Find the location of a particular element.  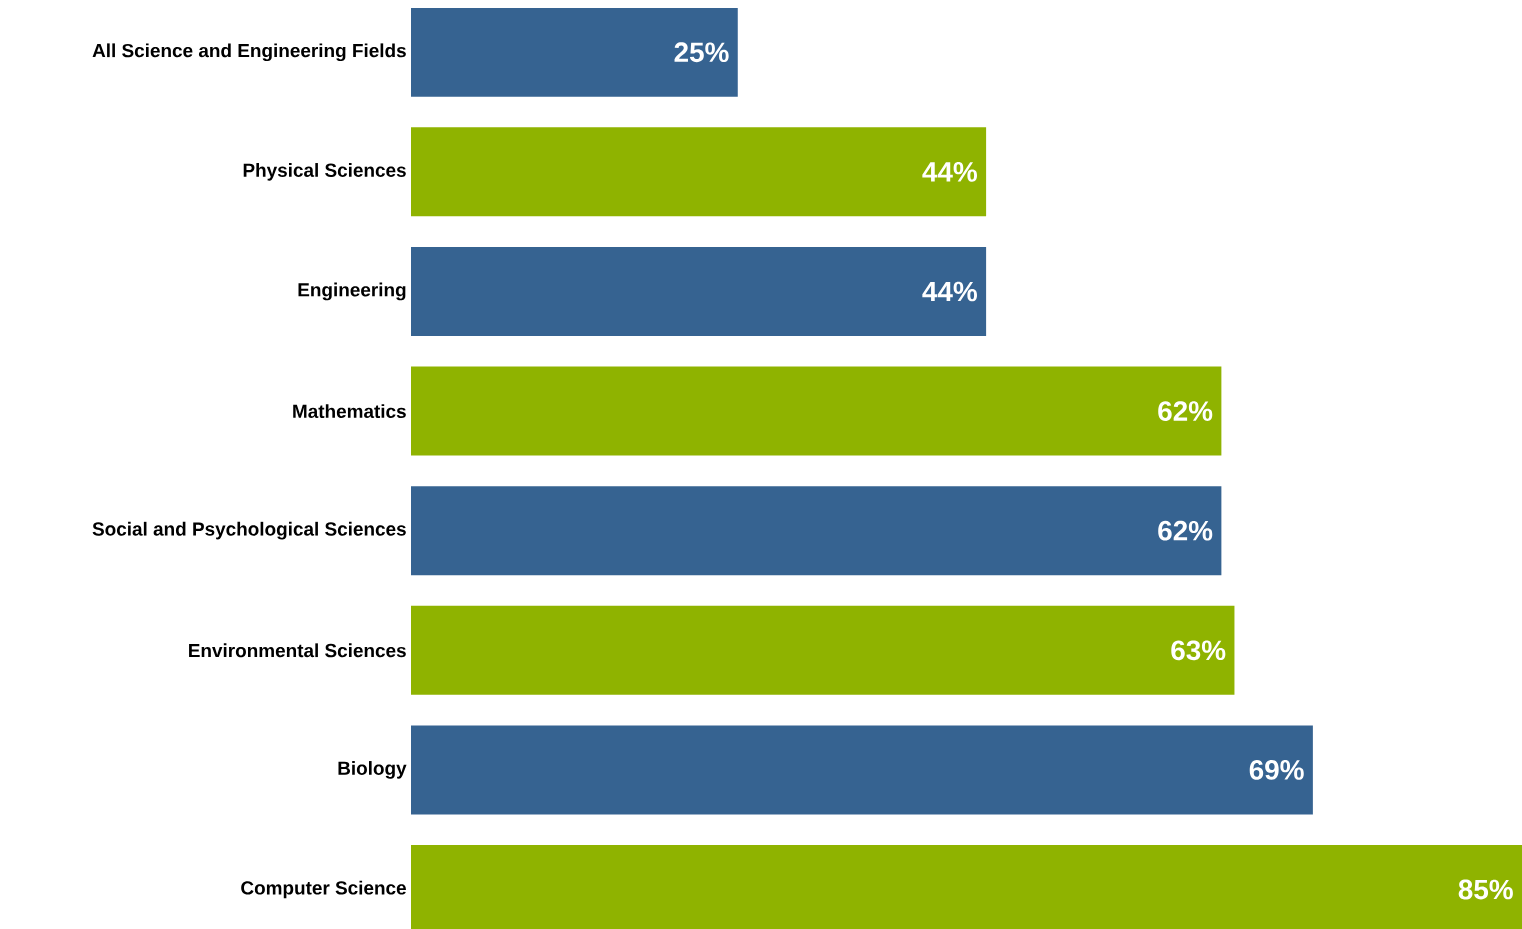

data-label: 25% is located at coordinates (701, 52).